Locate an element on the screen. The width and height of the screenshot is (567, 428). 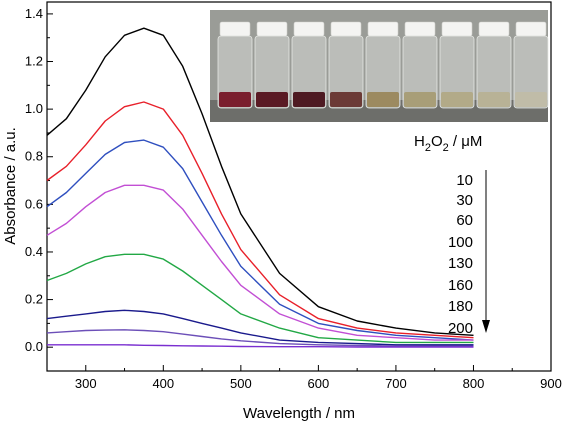
y-tick-label: 1.4 is located at coordinates (34, 13).